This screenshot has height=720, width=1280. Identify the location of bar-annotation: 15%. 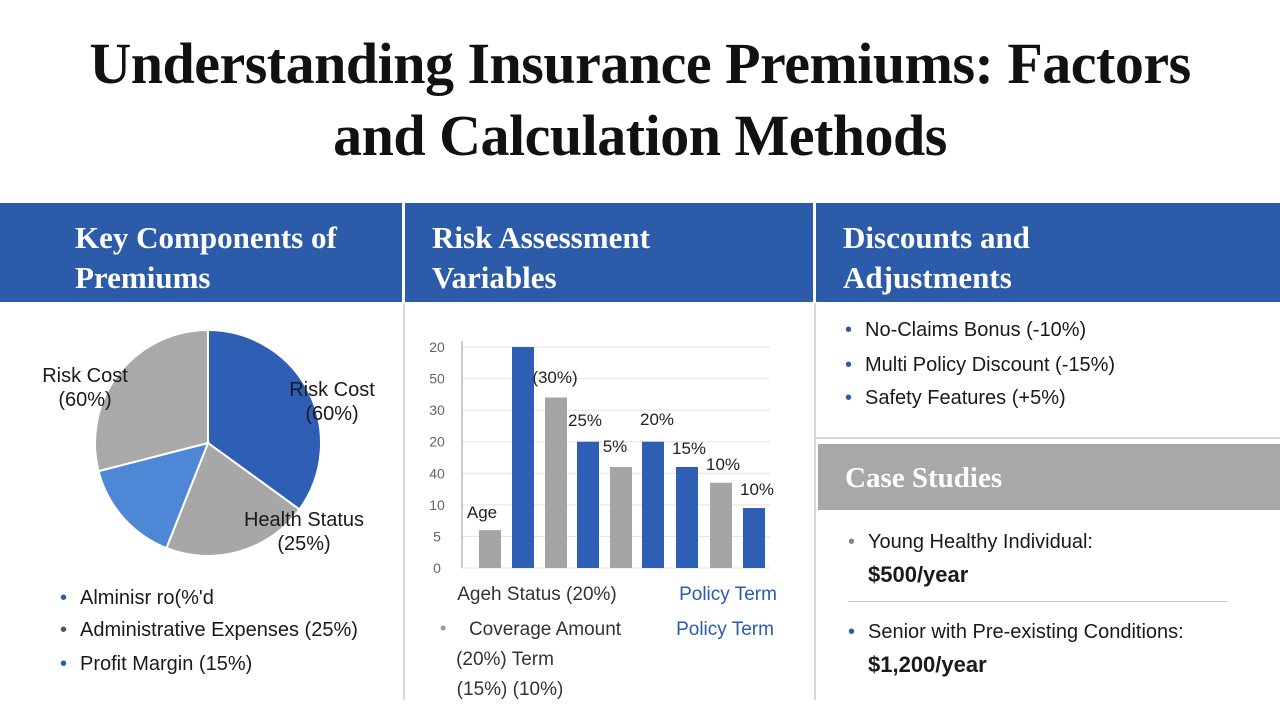
(689, 448).